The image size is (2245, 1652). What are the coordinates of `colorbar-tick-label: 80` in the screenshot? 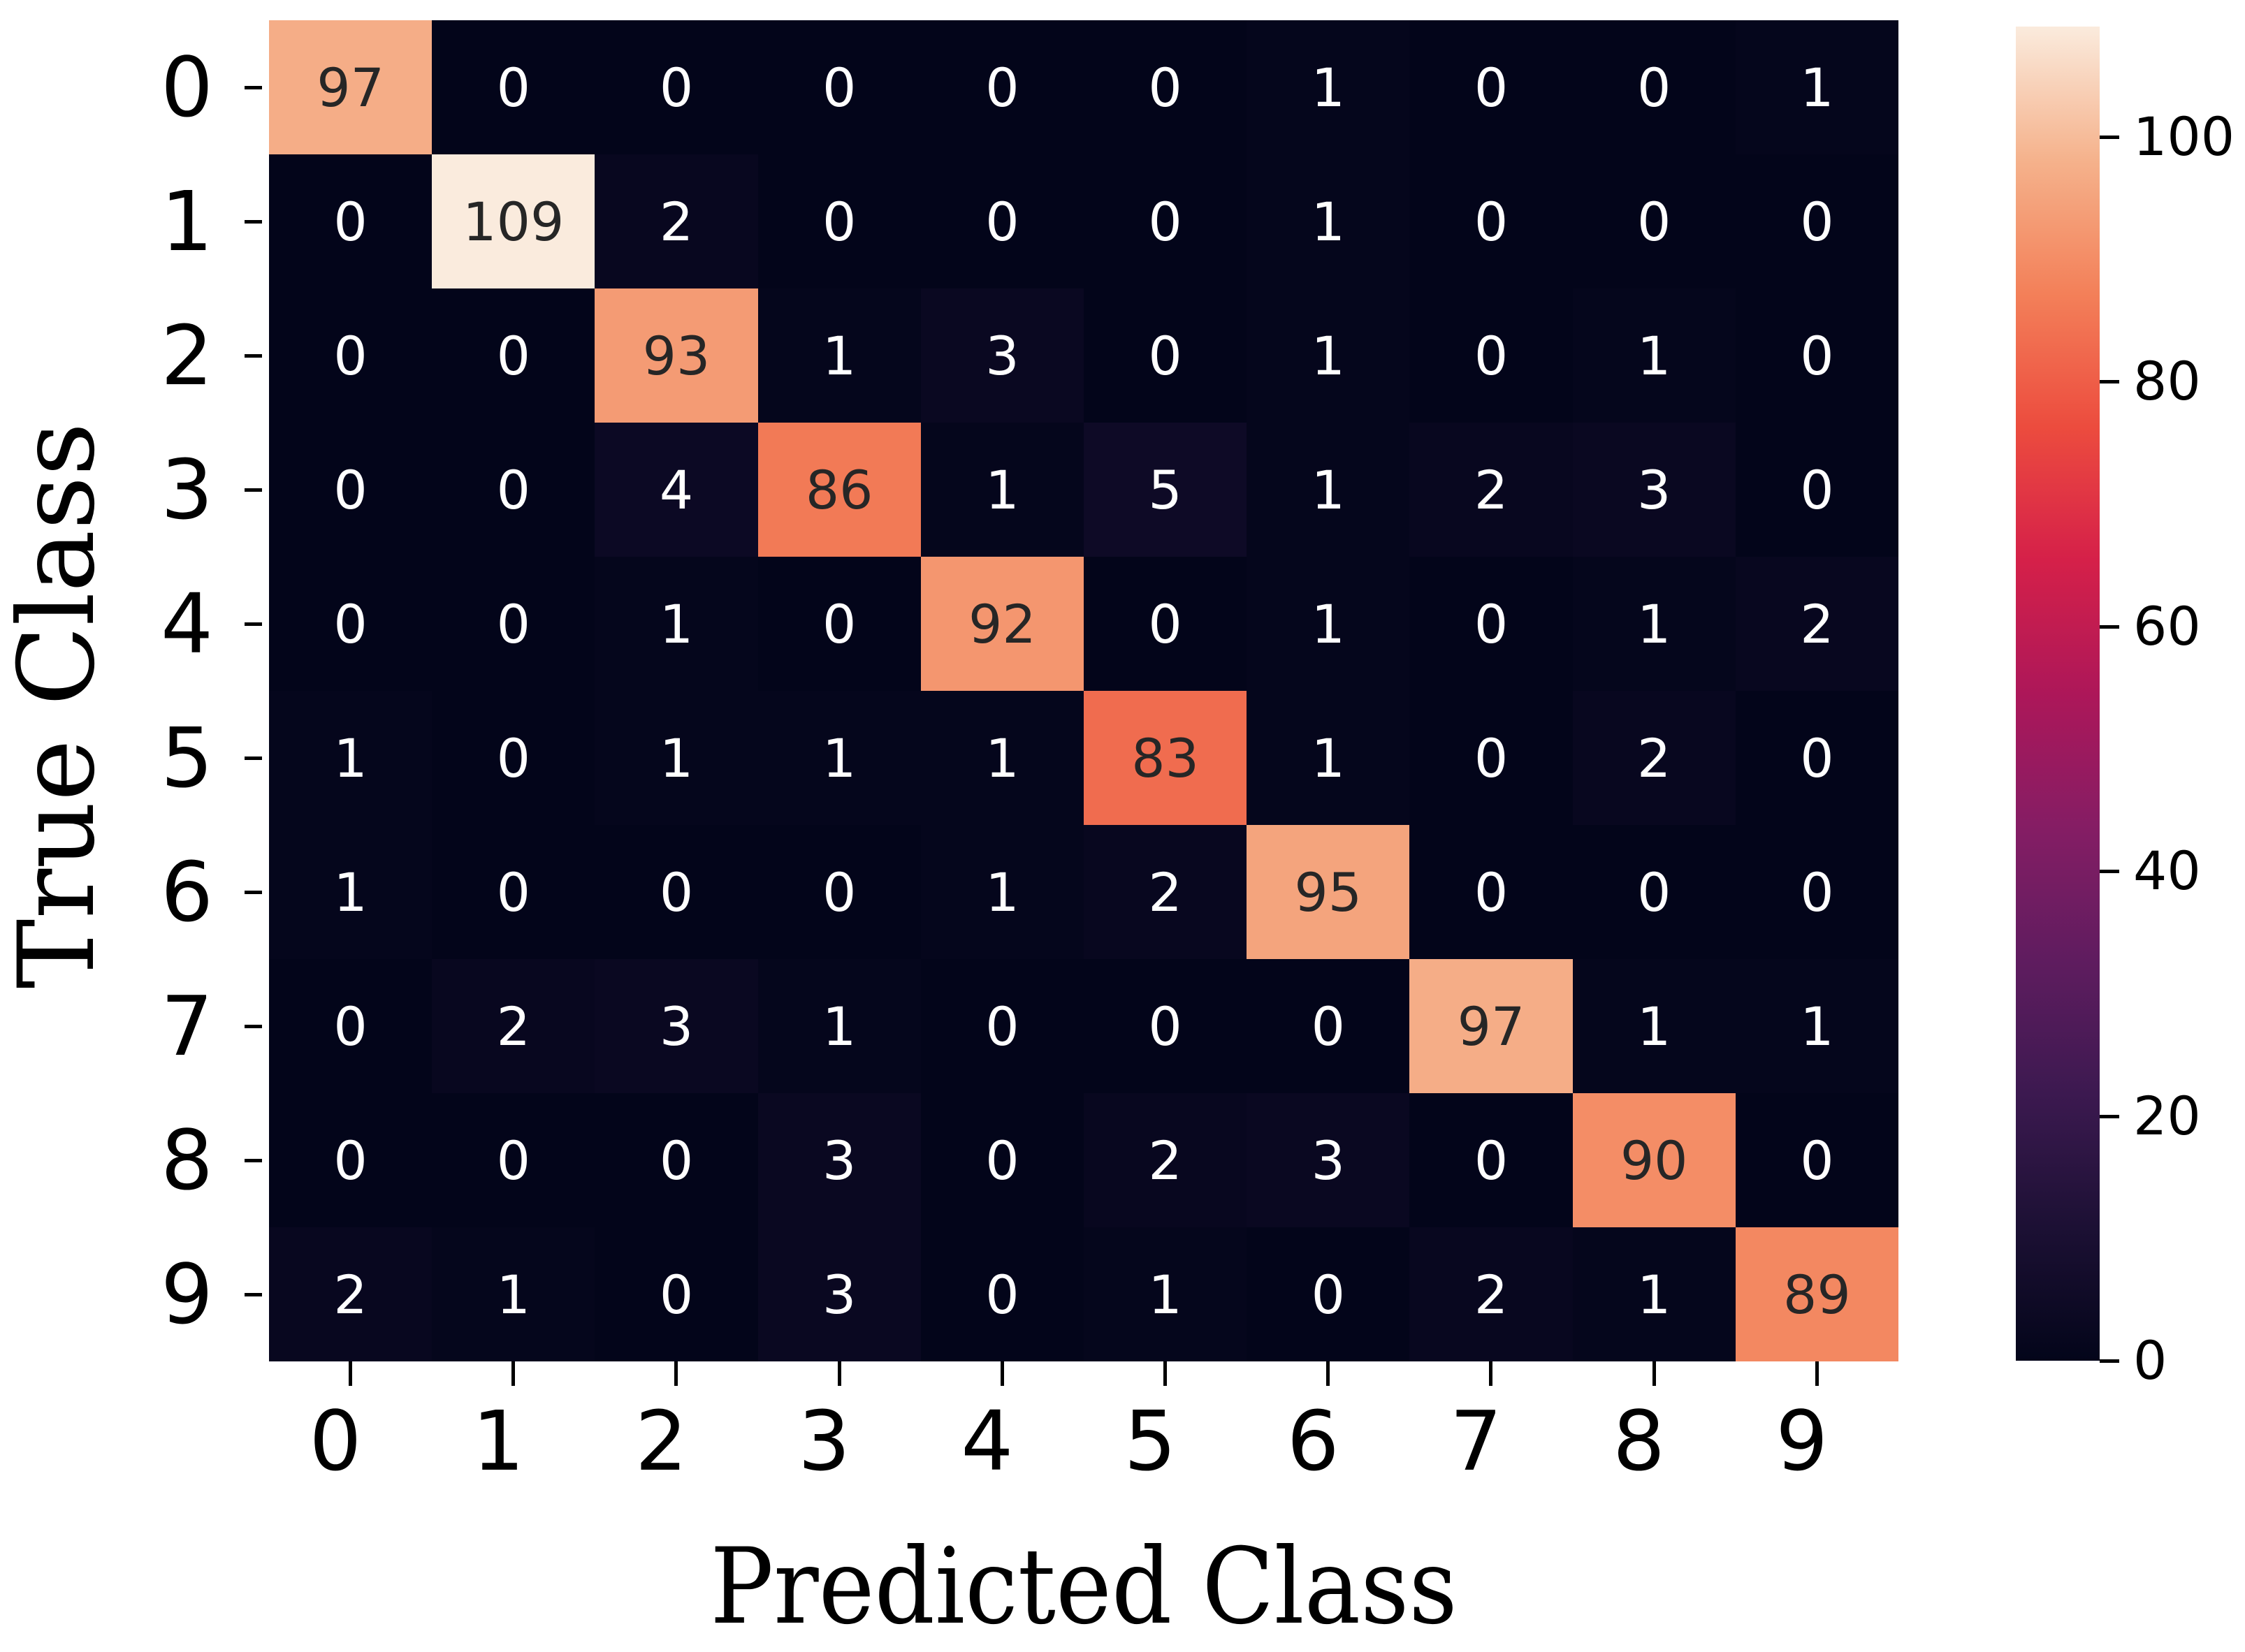 It's located at (2167, 381).